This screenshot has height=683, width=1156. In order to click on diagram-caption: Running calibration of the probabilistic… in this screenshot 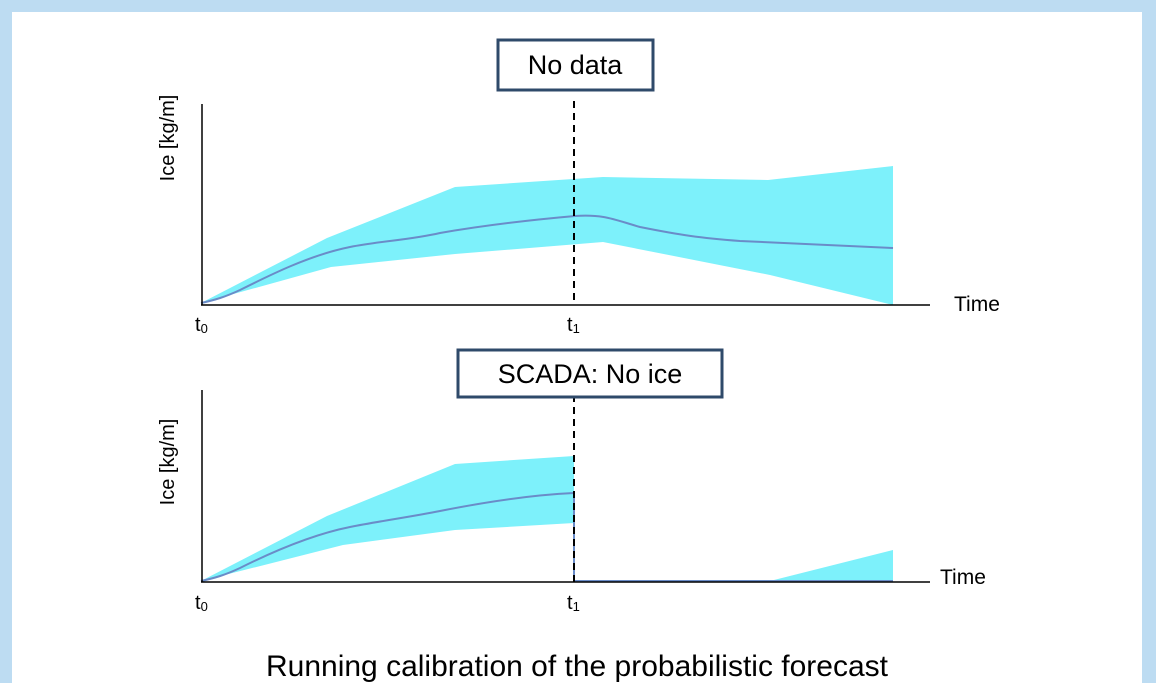, I will do `click(577, 666)`.